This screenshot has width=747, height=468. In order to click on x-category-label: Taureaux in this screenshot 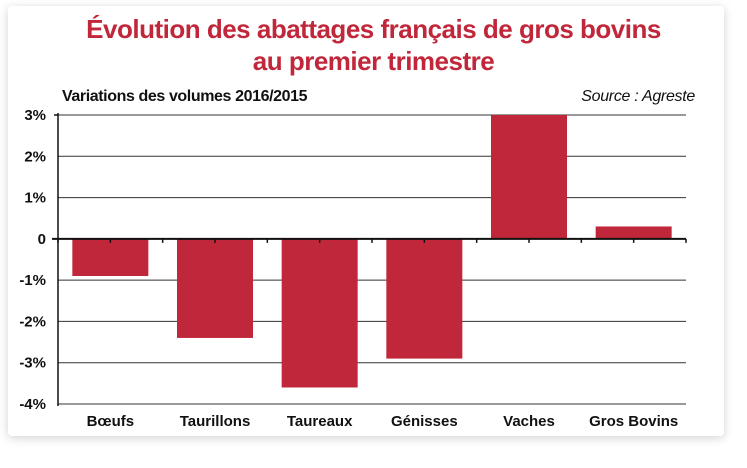, I will do `click(320, 421)`.